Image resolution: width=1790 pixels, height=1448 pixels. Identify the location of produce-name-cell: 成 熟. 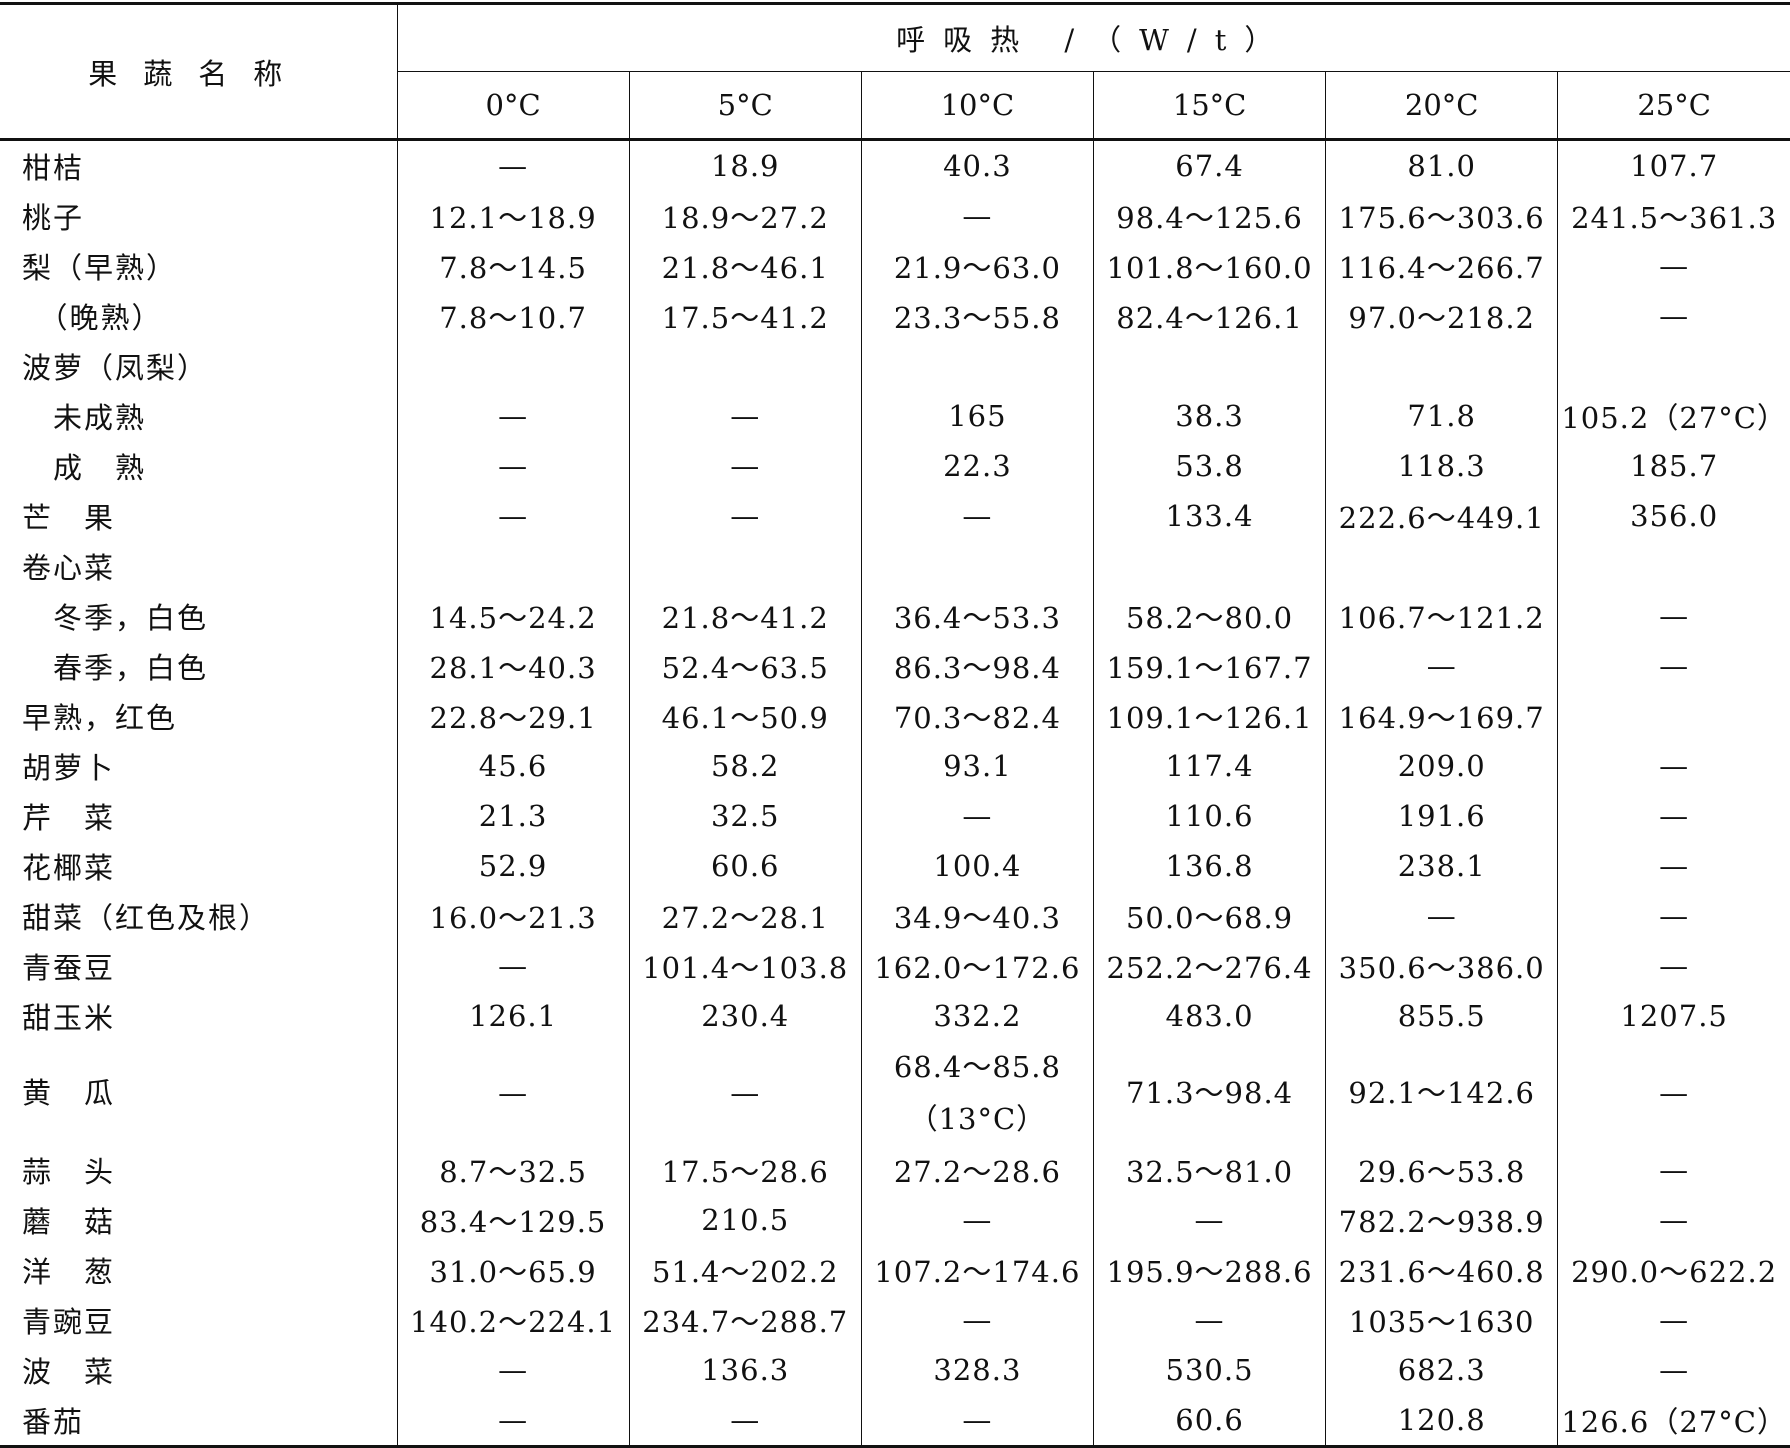
(199, 466).